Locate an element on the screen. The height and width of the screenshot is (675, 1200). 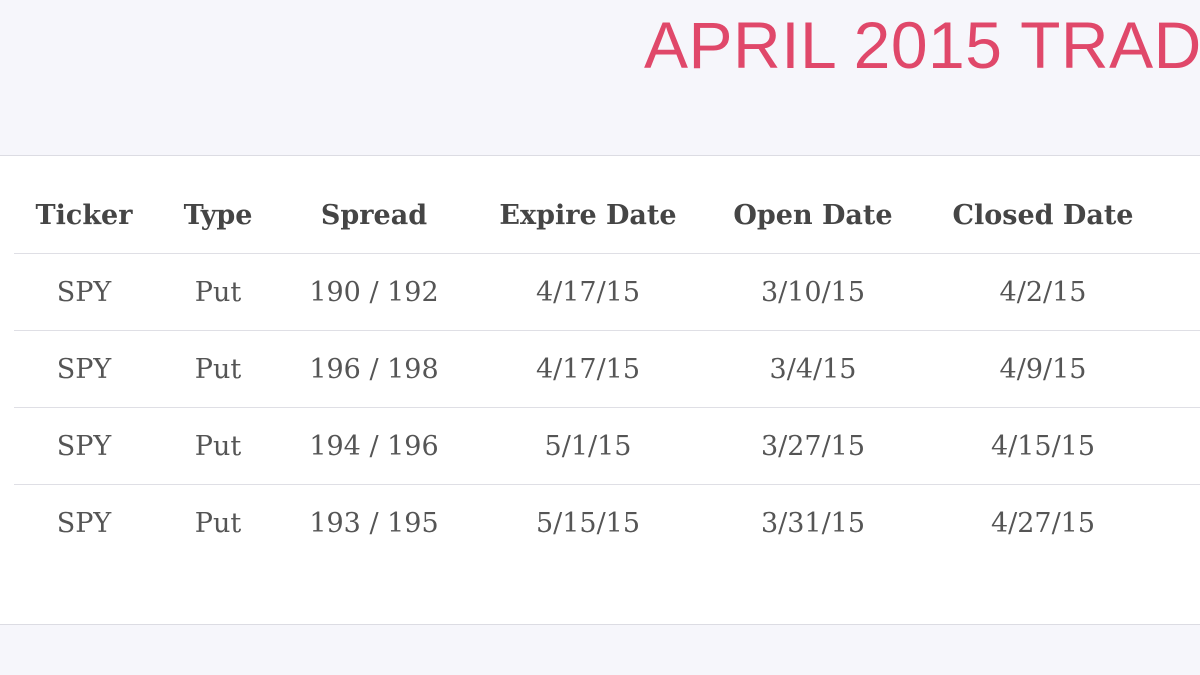
cell-spread: 194 / 196 is located at coordinates (374, 446).